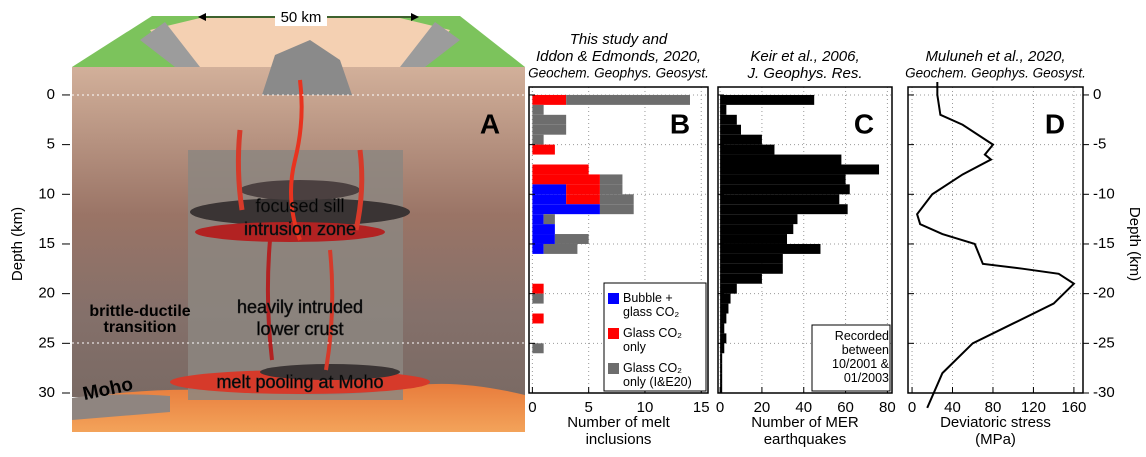 This screenshot has height=457, width=1146. What do you see at coordinates (1033, 407) in the screenshot?
I see `x-tick-label: 120` at bounding box center [1033, 407].